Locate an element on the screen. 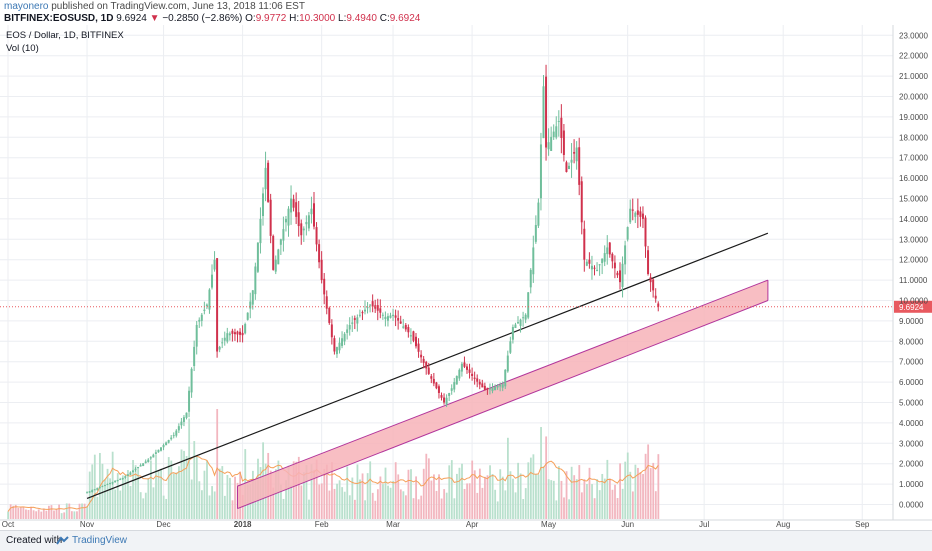 Image resolution: width=932 pixels, height=551 pixels. tradingview-brand: TradingView is located at coordinates (100, 540).